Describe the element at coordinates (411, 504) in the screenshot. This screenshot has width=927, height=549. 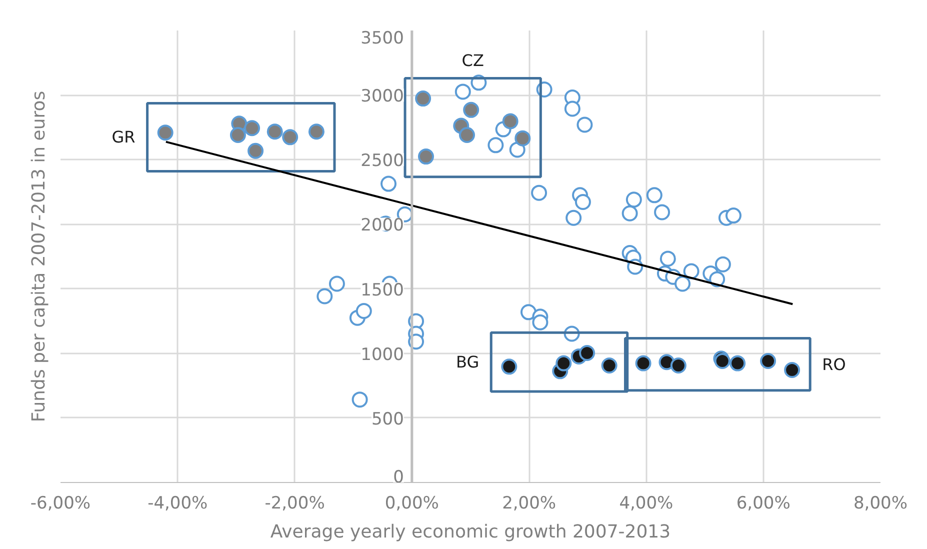
I see `x-tick-label: 0,00%` at that location.